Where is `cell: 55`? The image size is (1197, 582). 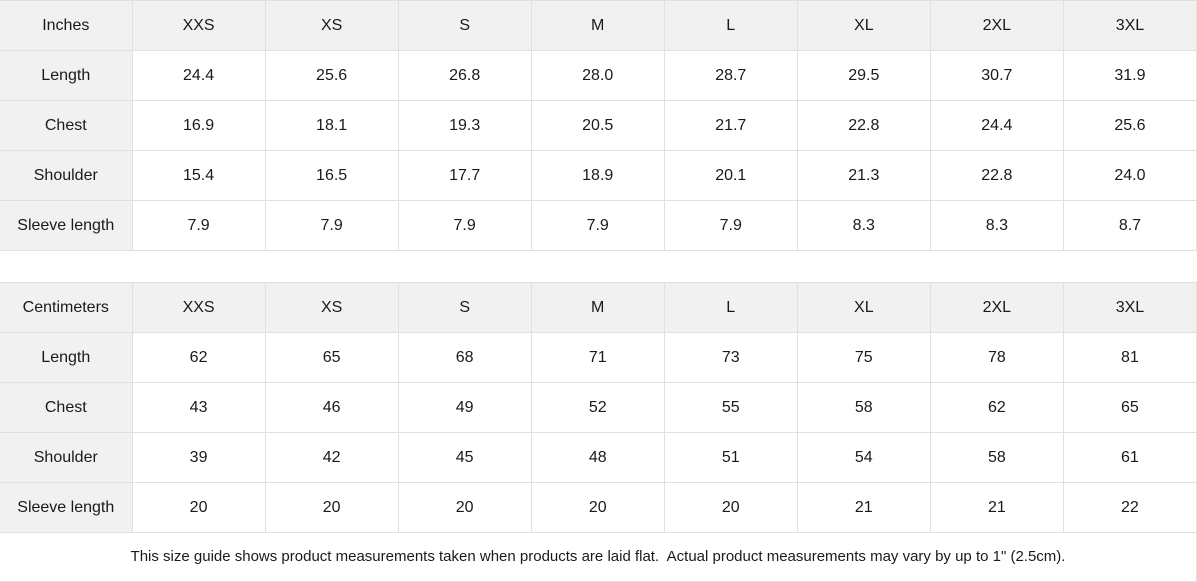
cell: 55 is located at coordinates (731, 407).